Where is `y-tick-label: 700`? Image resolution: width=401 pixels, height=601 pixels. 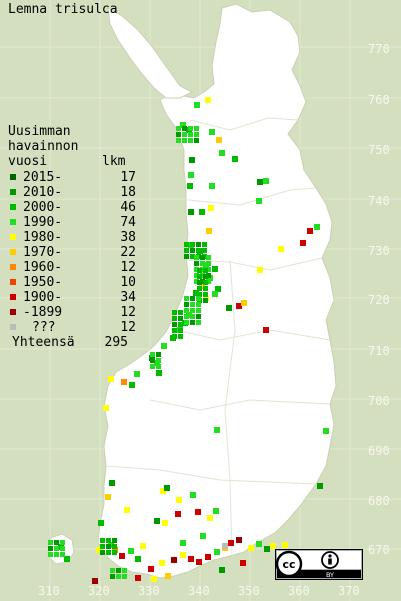 y-tick-label: 700 is located at coordinates (379, 401).